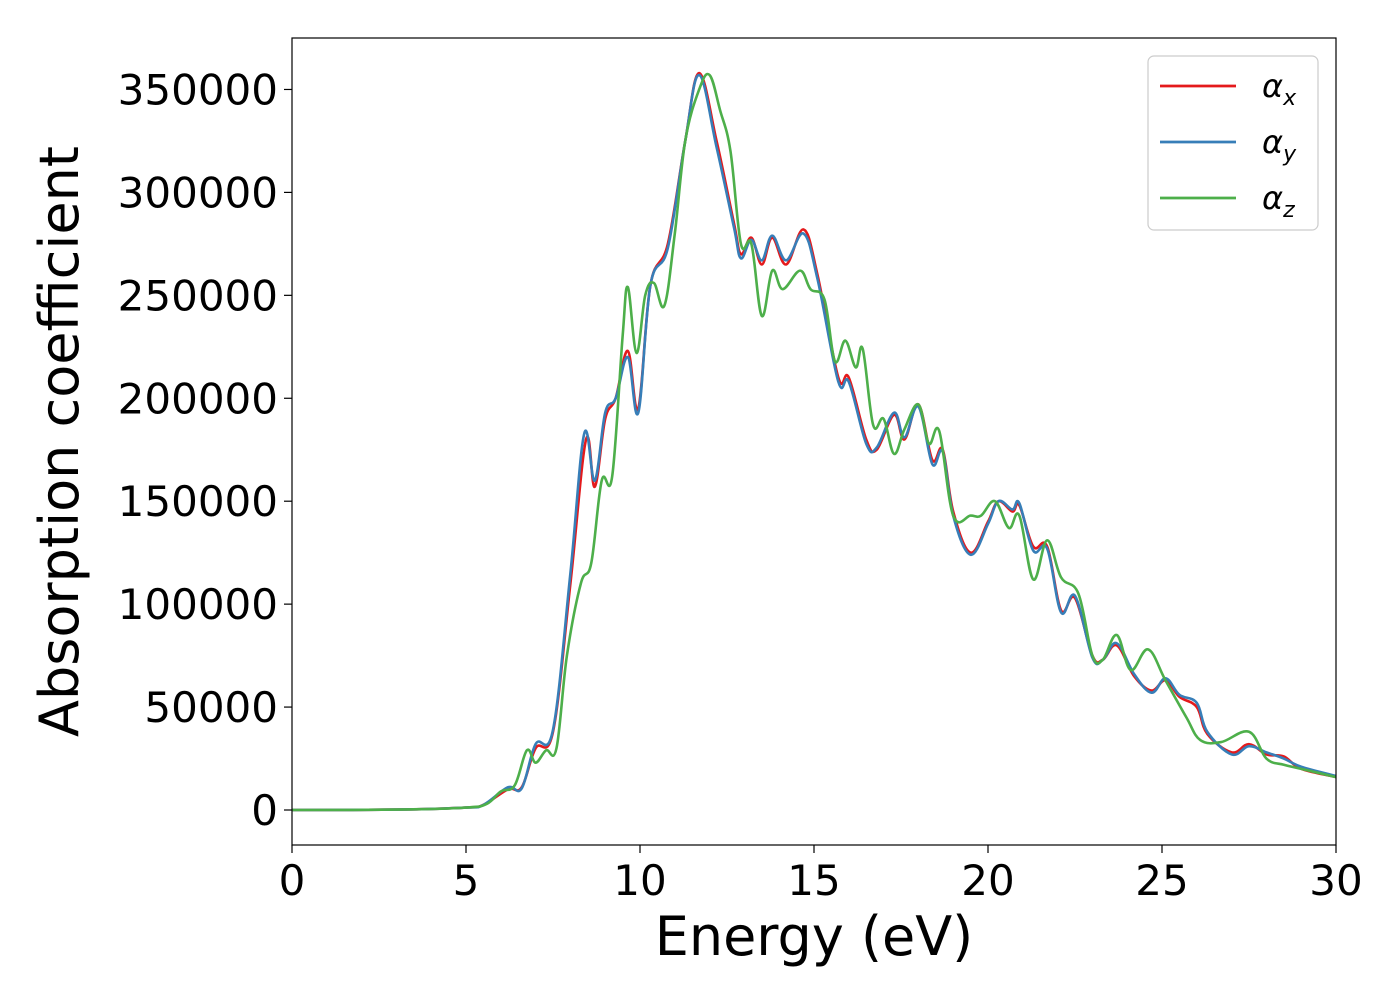 This screenshot has height=1000, width=1400. What do you see at coordinates (198, 192) in the screenshot?
I see `y-tick-label: 300000` at bounding box center [198, 192].